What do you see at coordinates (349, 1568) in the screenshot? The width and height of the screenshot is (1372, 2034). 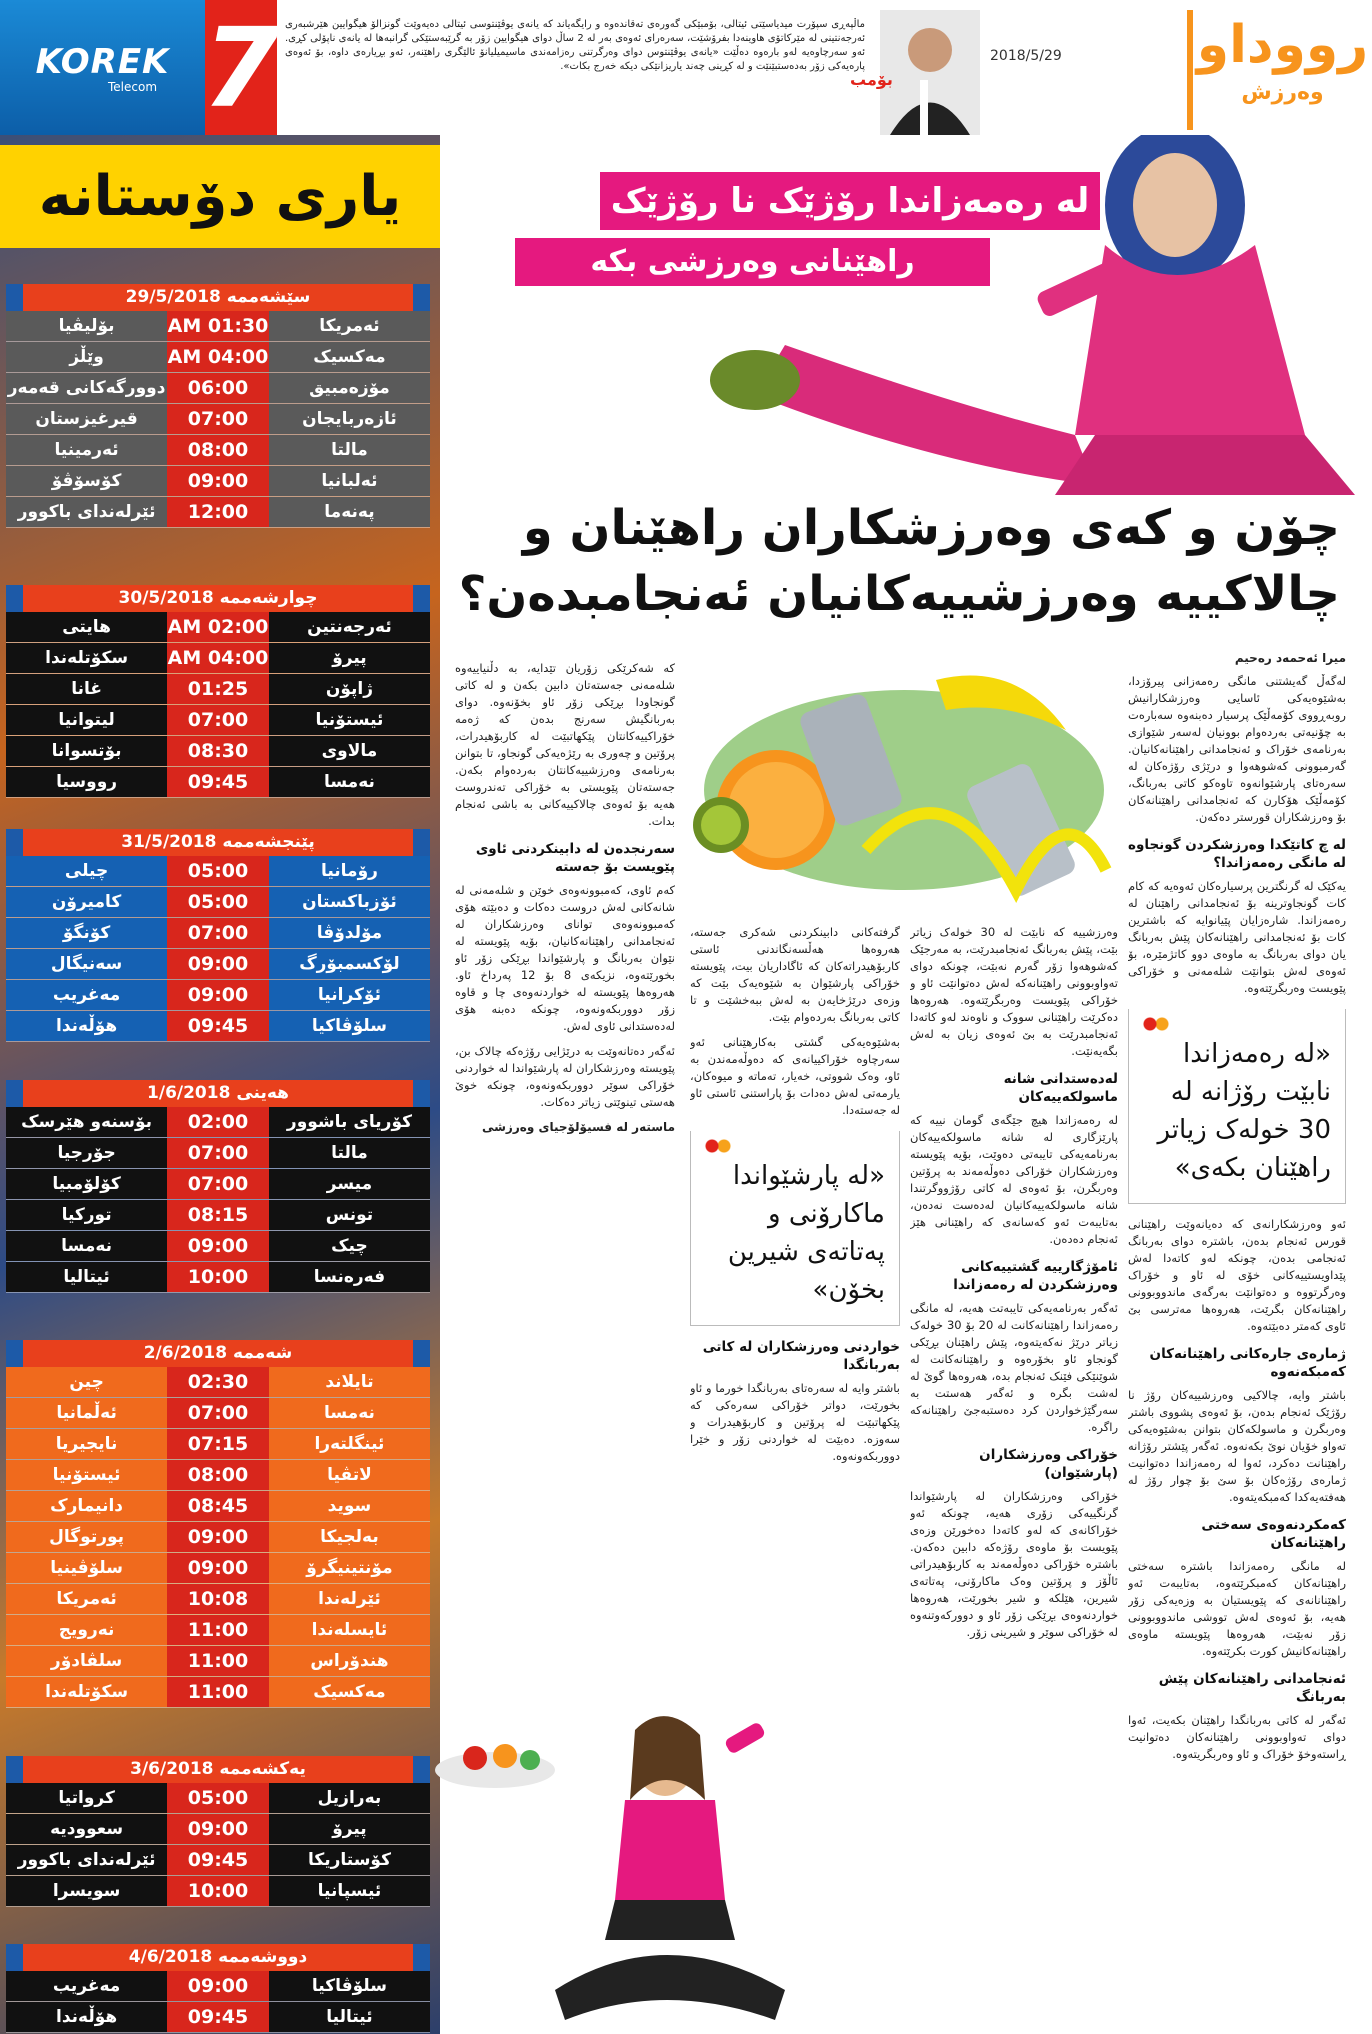 I see `team: مۆنتینیگرۆ` at bounding box center [349, 1568].